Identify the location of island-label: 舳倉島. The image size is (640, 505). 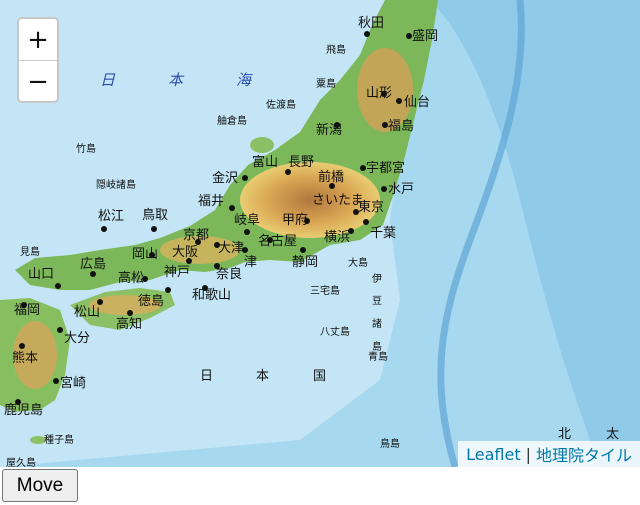
(232, 120).